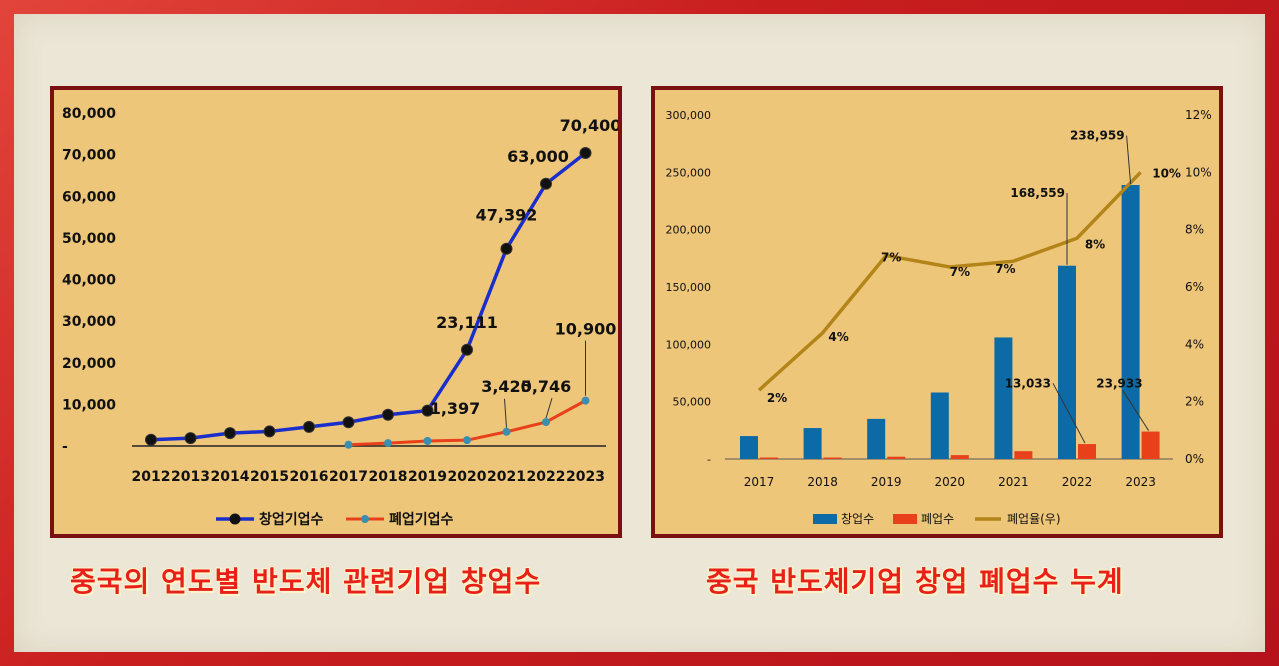  What do you see at coordinates (507, 215) in the screenshot?
I see `data-label: 47,392` at bounding box center [507, 215].